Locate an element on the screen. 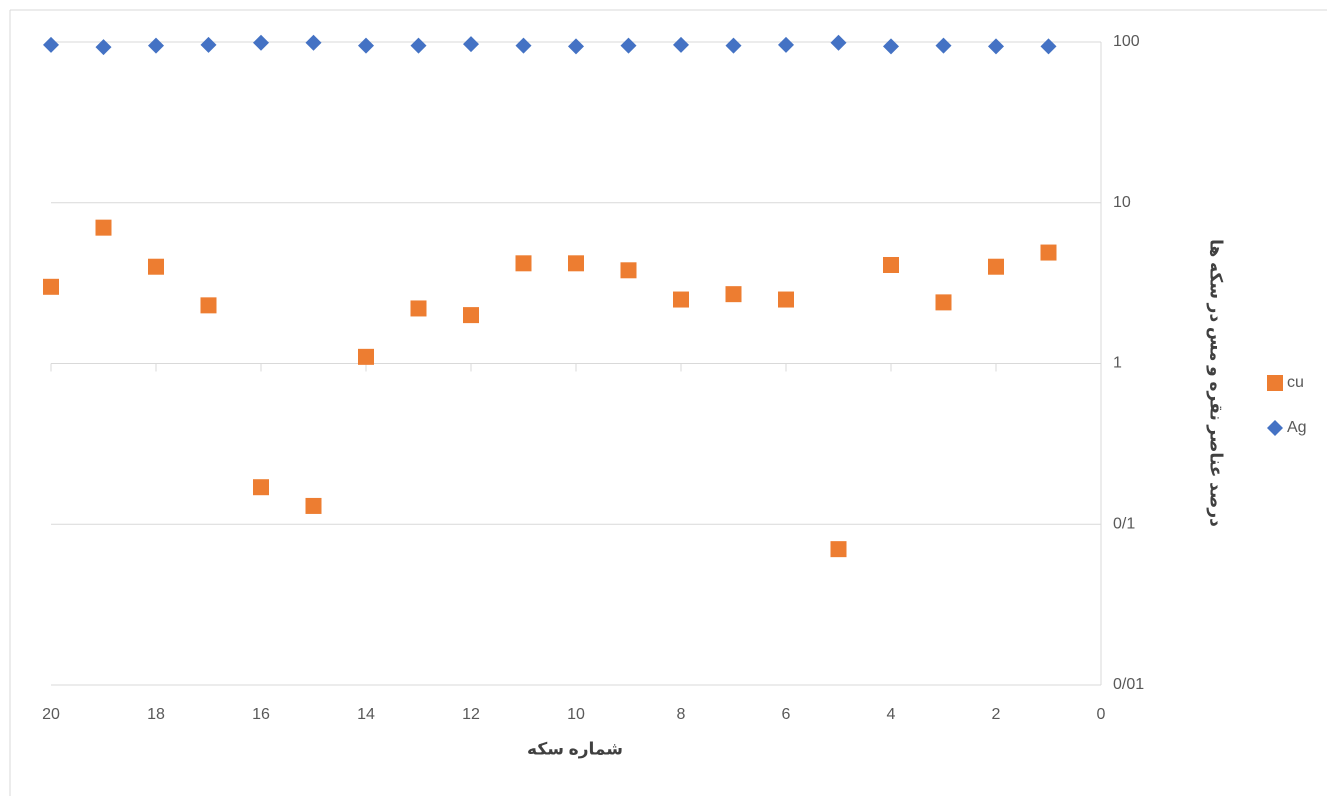  x-tick-label: 12 is located at coordinates (471, 714).